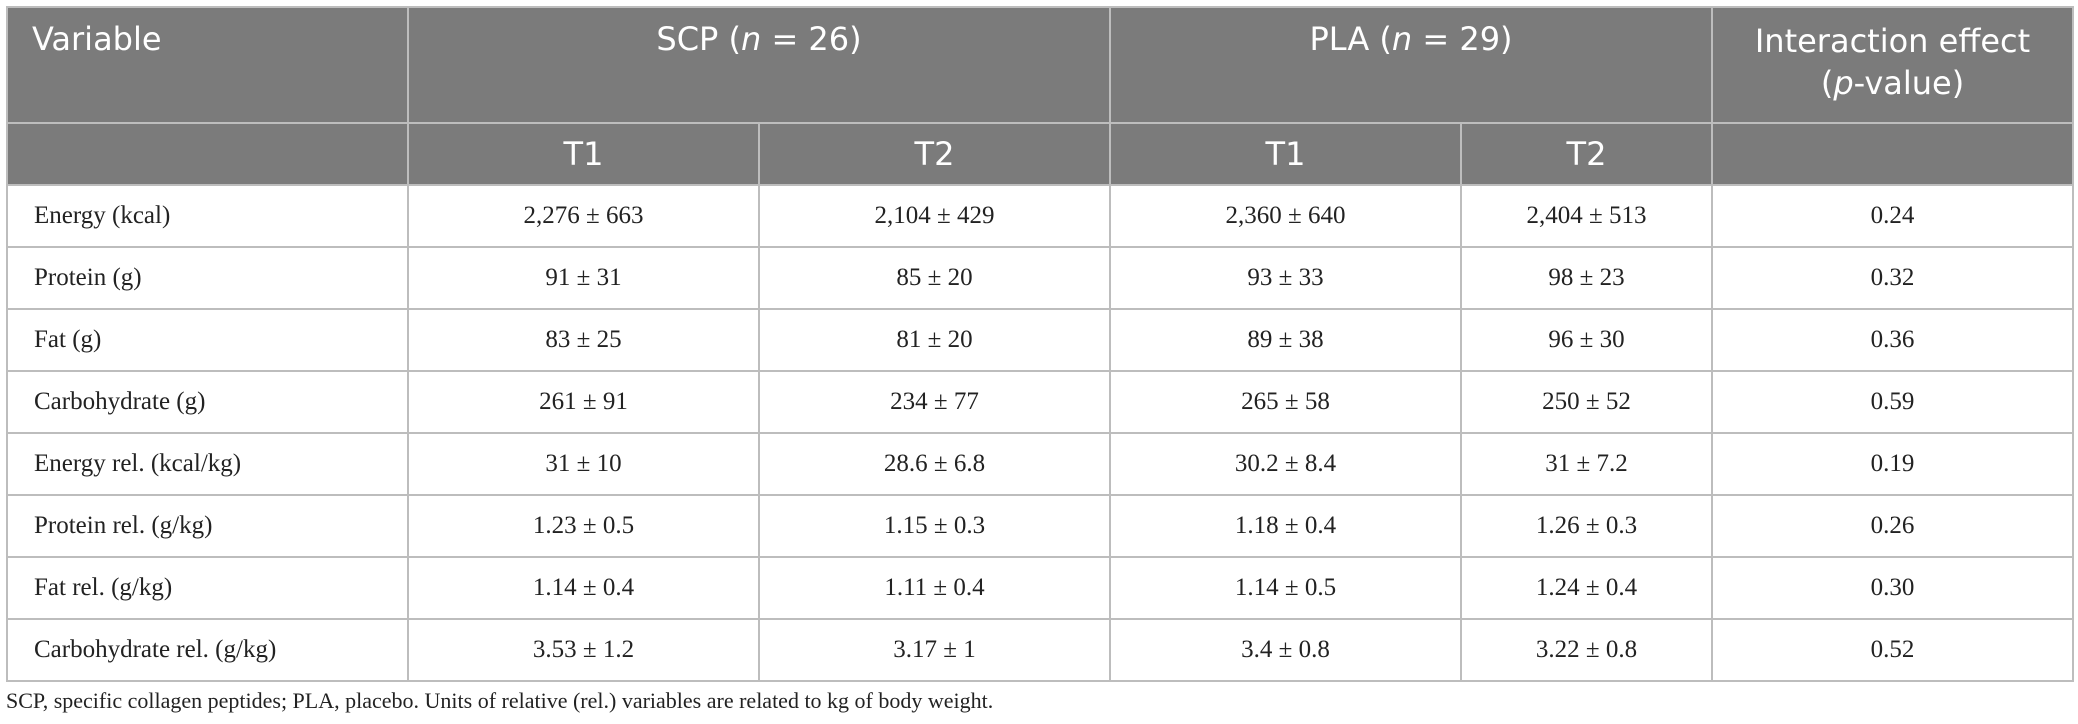 This screenshot has height=724, width=2078. Describe the element at coordinates (1586, 402) in the screenshot. I see `cell-pla-t2: 250 ± 52` at that location.